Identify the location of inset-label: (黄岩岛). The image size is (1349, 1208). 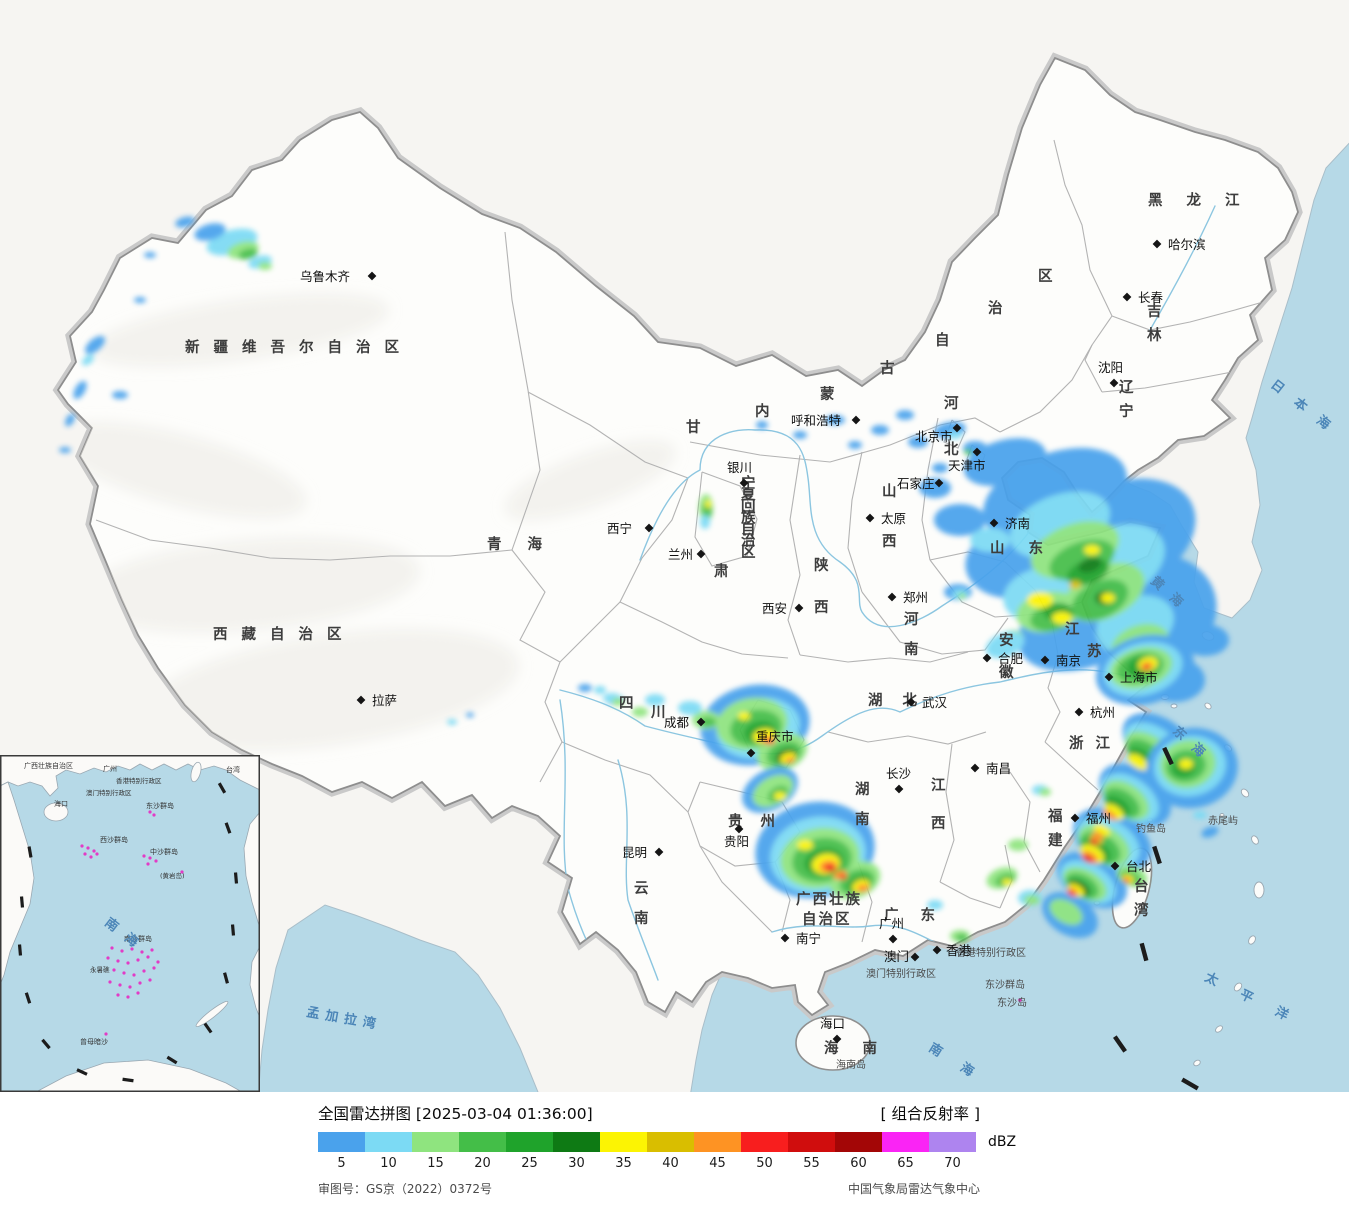
(172, 875).